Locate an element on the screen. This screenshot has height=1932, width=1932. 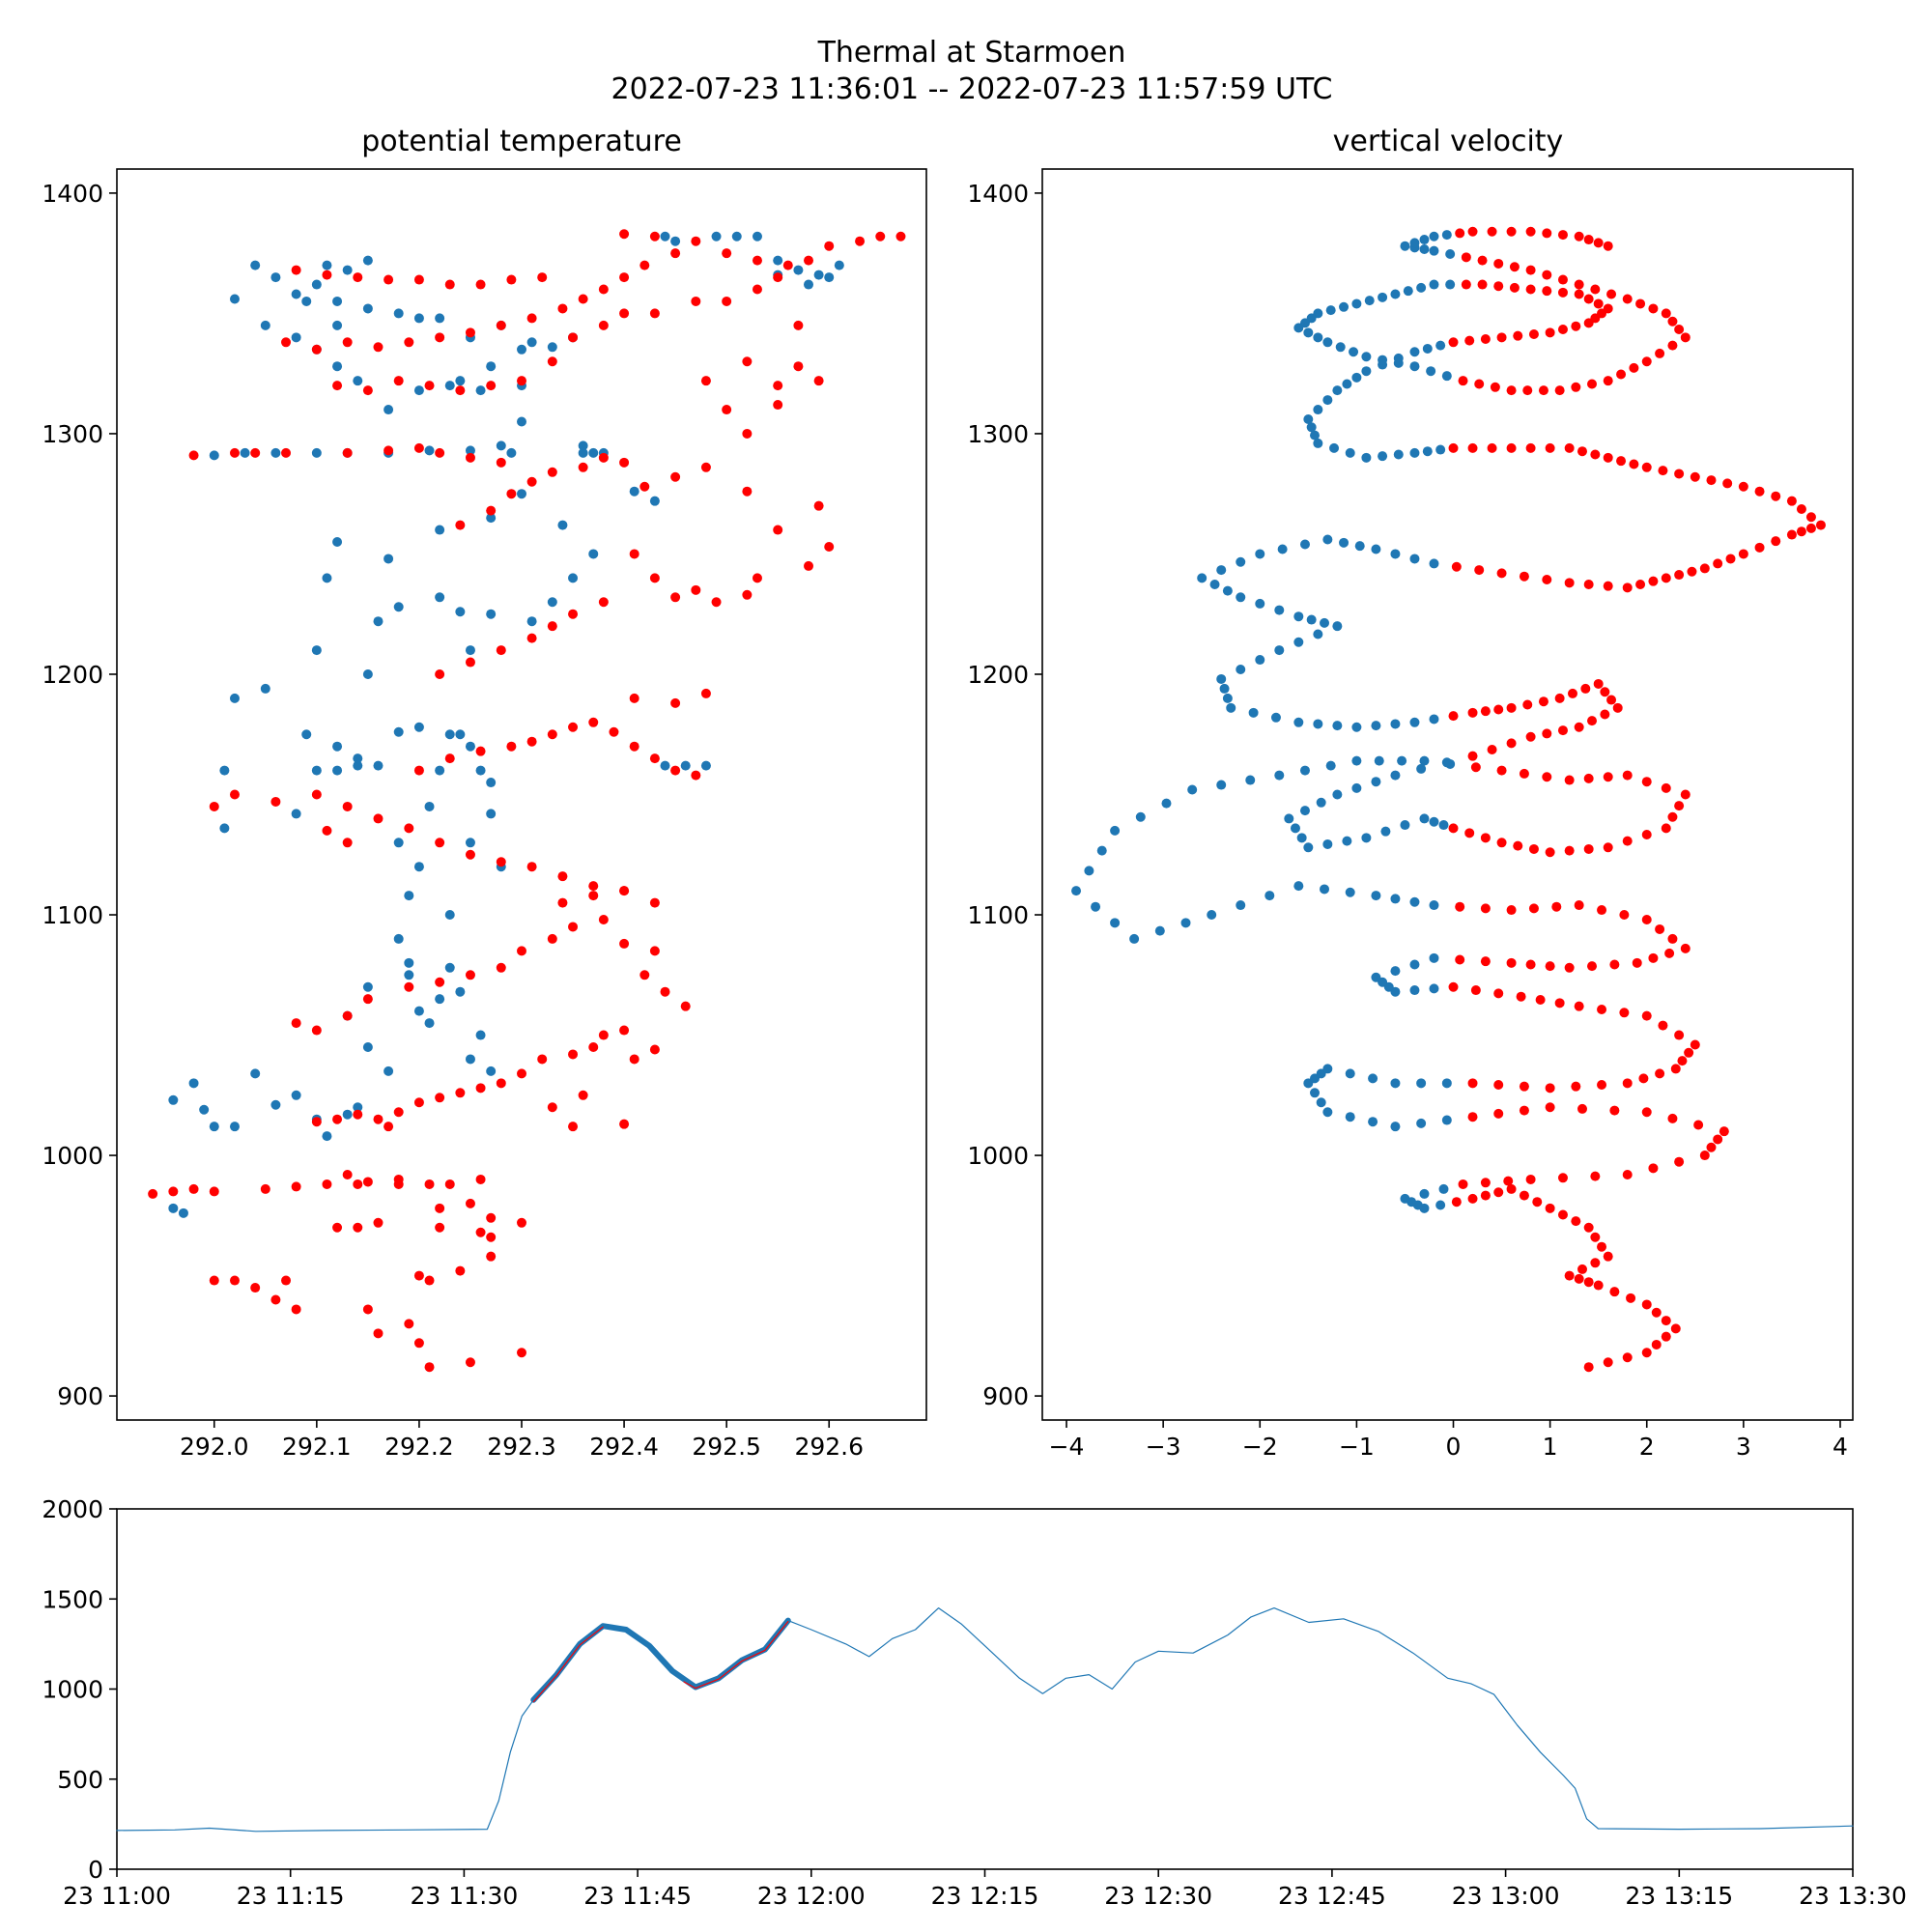
w-y-tick-label: 1200 is located at coordinates (998, 675).